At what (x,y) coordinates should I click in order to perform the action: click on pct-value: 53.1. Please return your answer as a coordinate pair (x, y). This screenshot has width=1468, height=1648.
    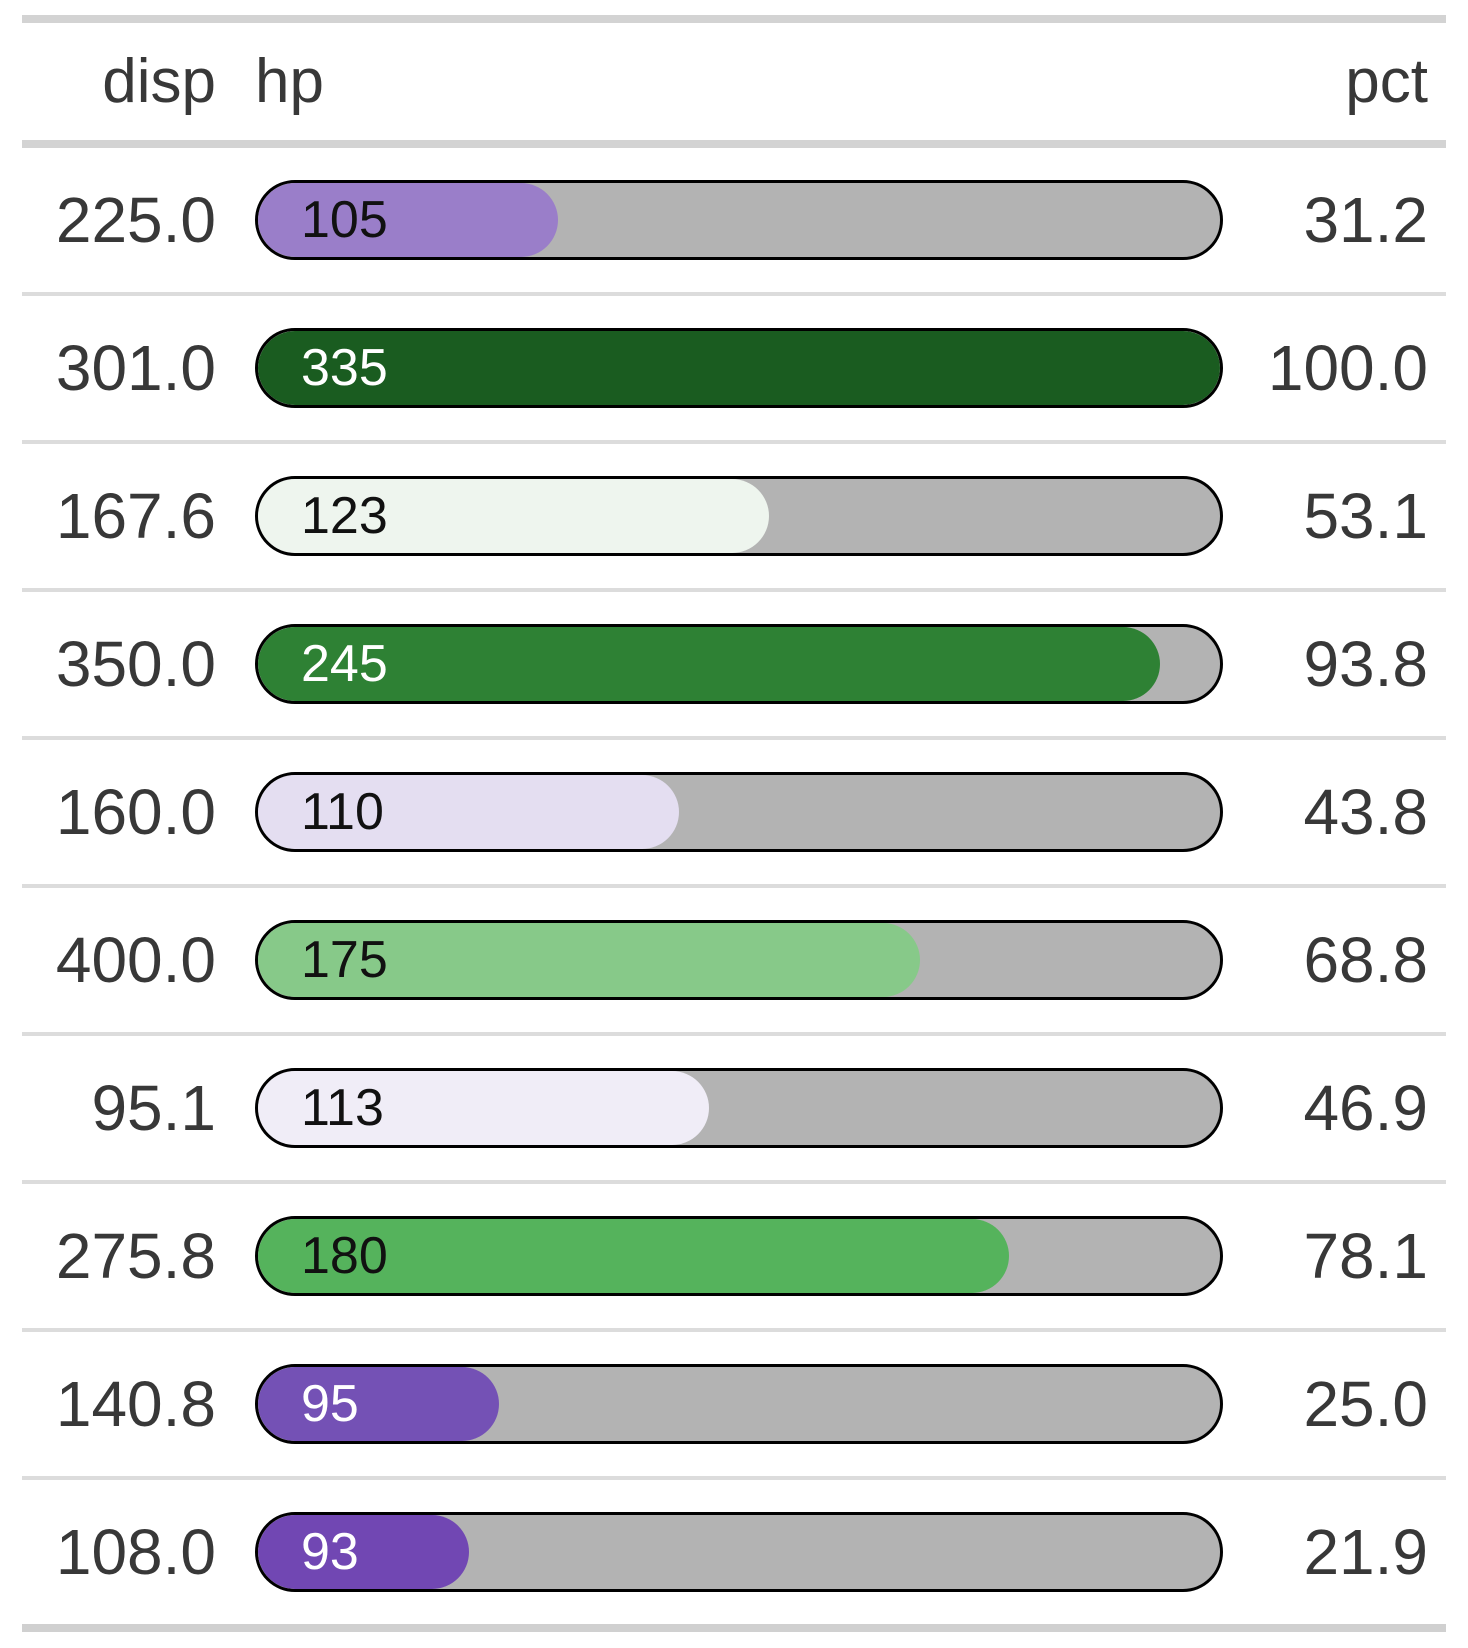
    Looking at the image, I should click on (1365, 516).